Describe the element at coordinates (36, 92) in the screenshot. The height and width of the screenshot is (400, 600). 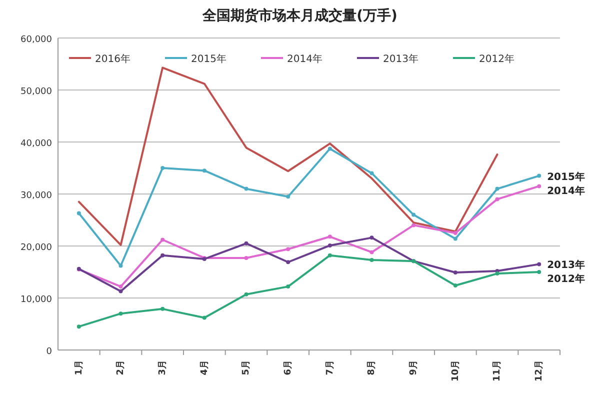
I see `y-tick-label: 50,000` at that location.